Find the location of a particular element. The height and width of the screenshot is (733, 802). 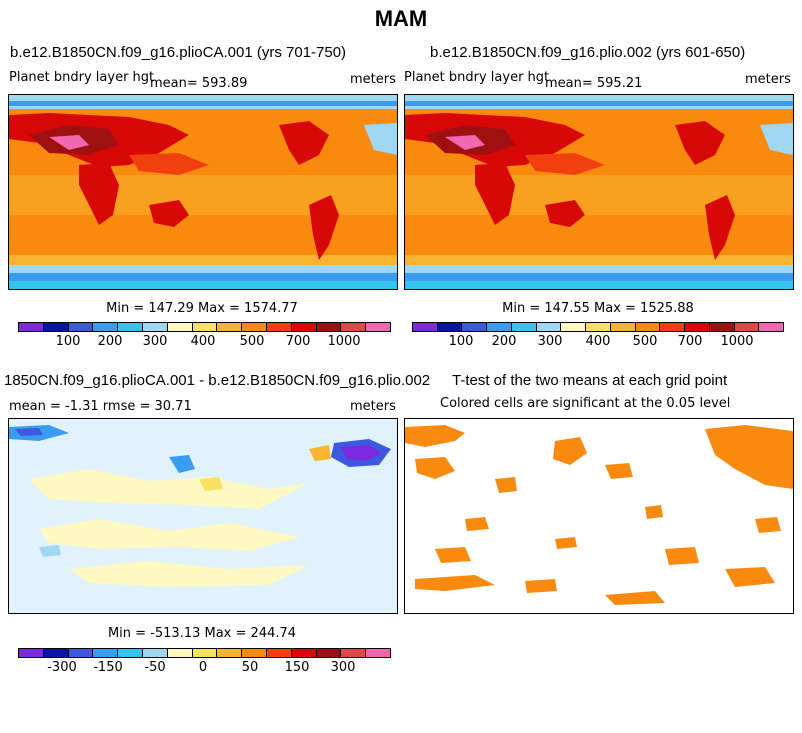

panel2-cbar-tick: 400 is located at coordinates (598, 341).